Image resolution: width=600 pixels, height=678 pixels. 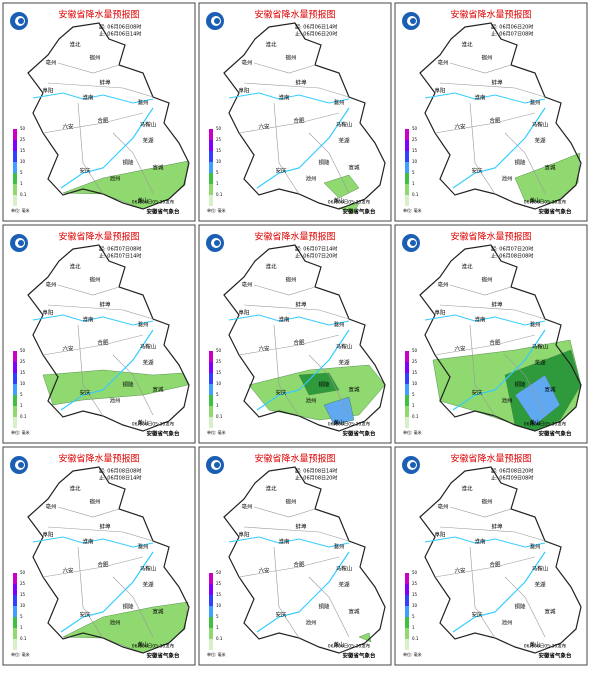 I want to click on panel-title: 安徽省降水量预报图, so click(x=98, y=15).